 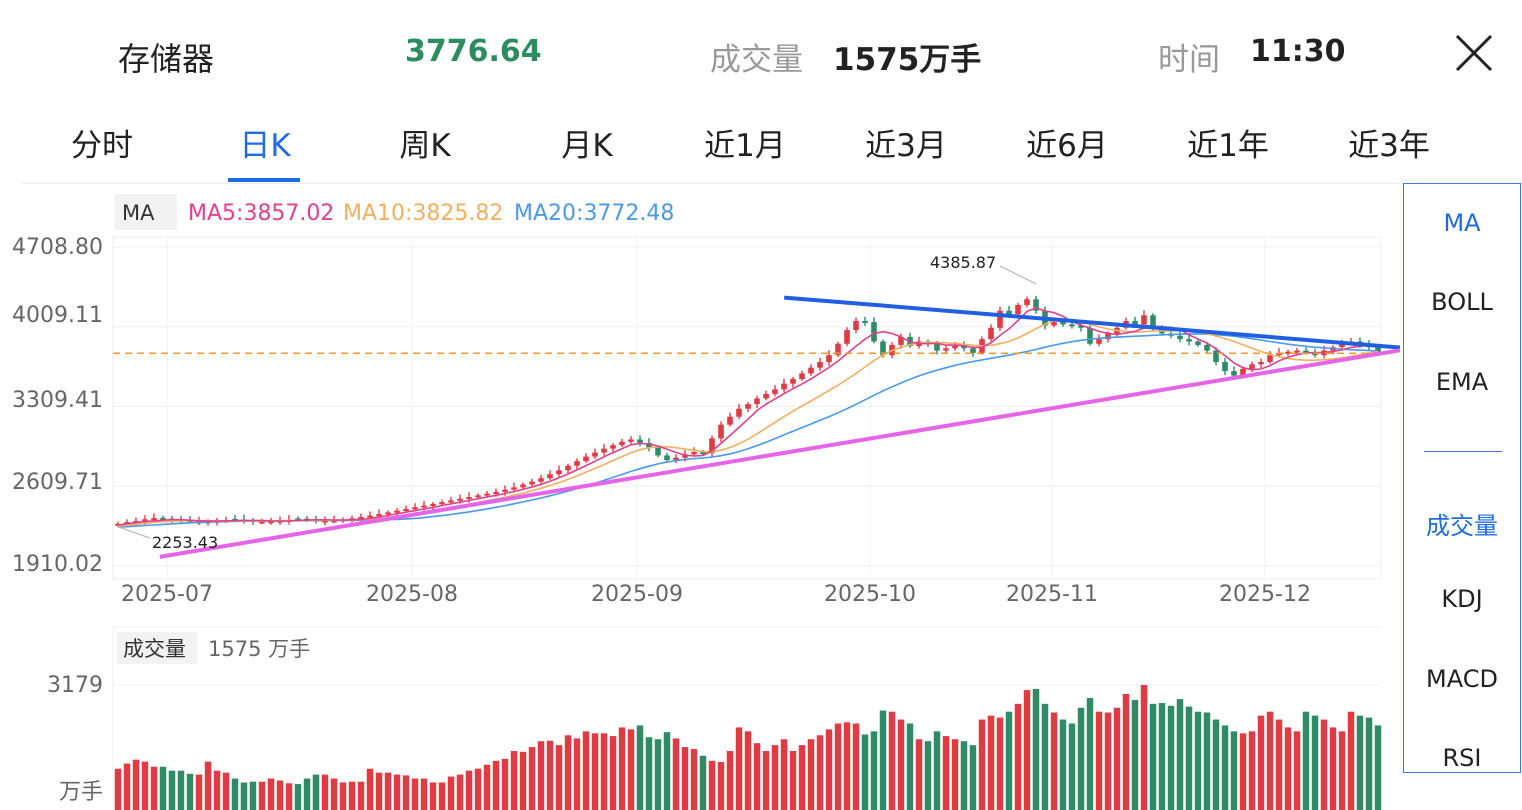 I want to click on tab-monthly-k: 月K, so click(x=587, y=146).